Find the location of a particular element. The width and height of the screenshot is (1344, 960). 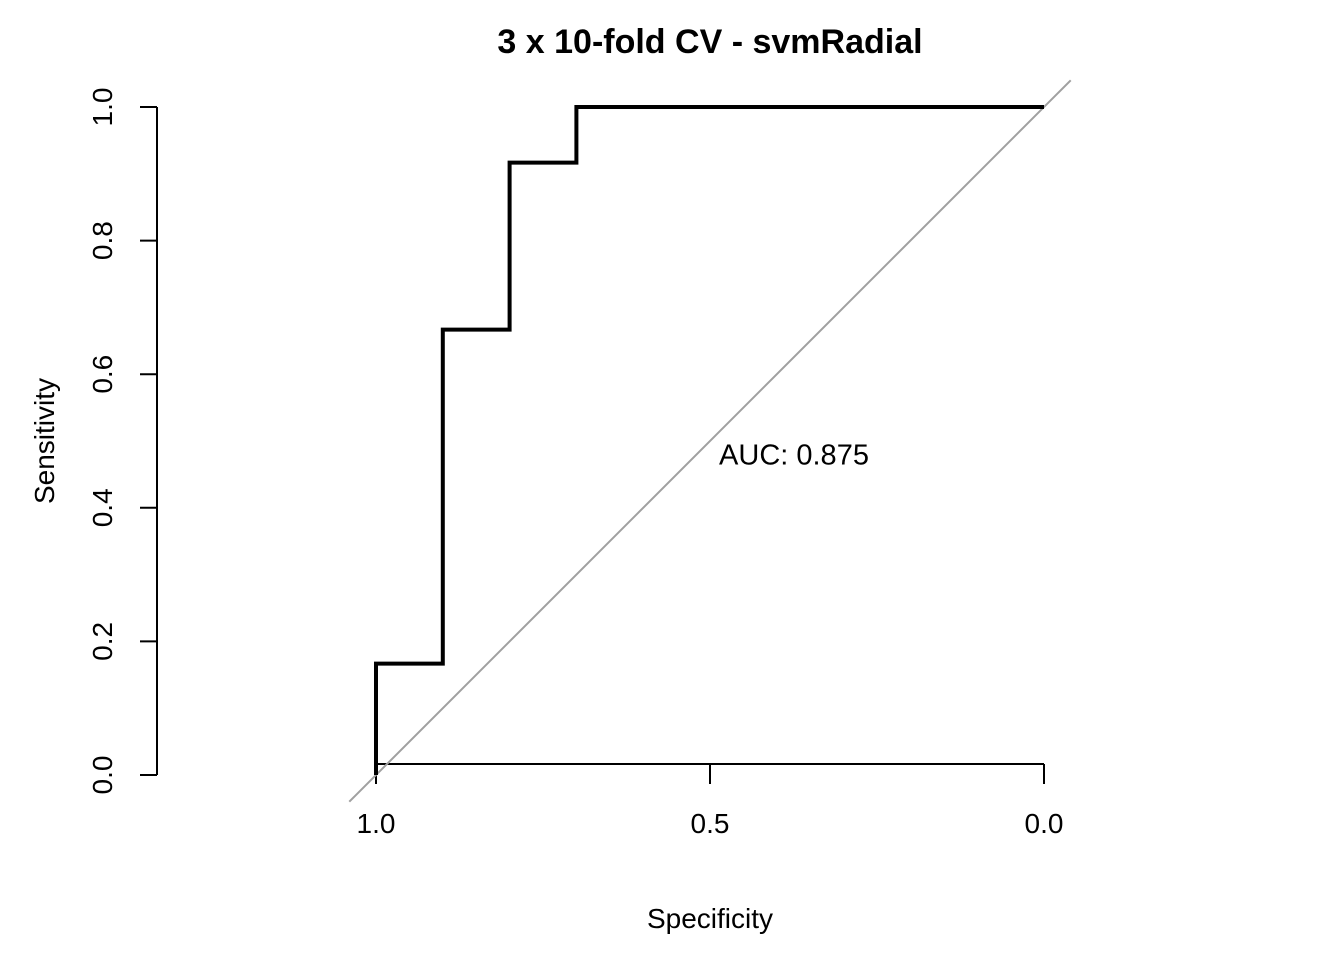

x-tick-label: 0.5 is located at coordinates (710, 823).